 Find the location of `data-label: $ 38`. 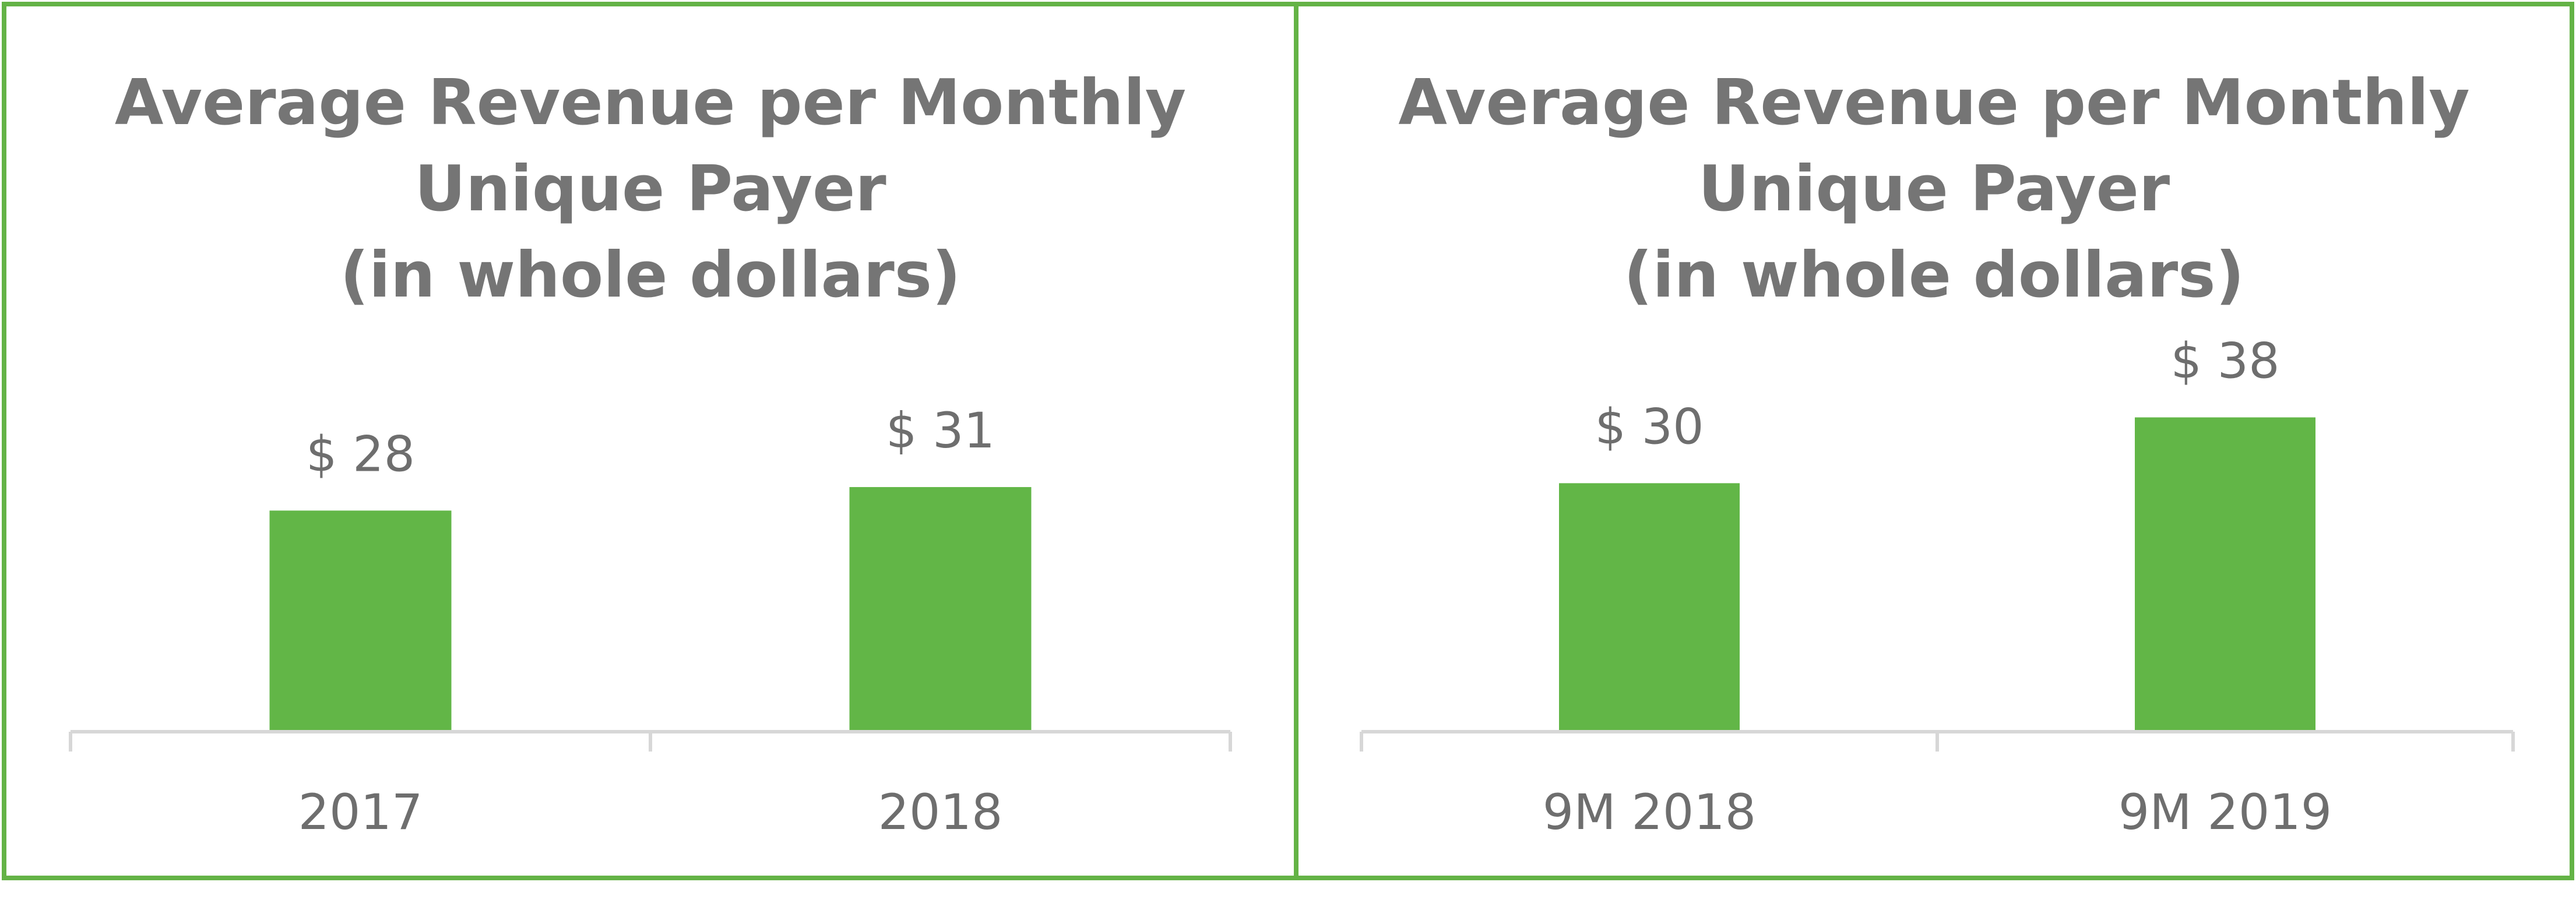

data-label: $ 38 is located at coordinates (2224, 361).